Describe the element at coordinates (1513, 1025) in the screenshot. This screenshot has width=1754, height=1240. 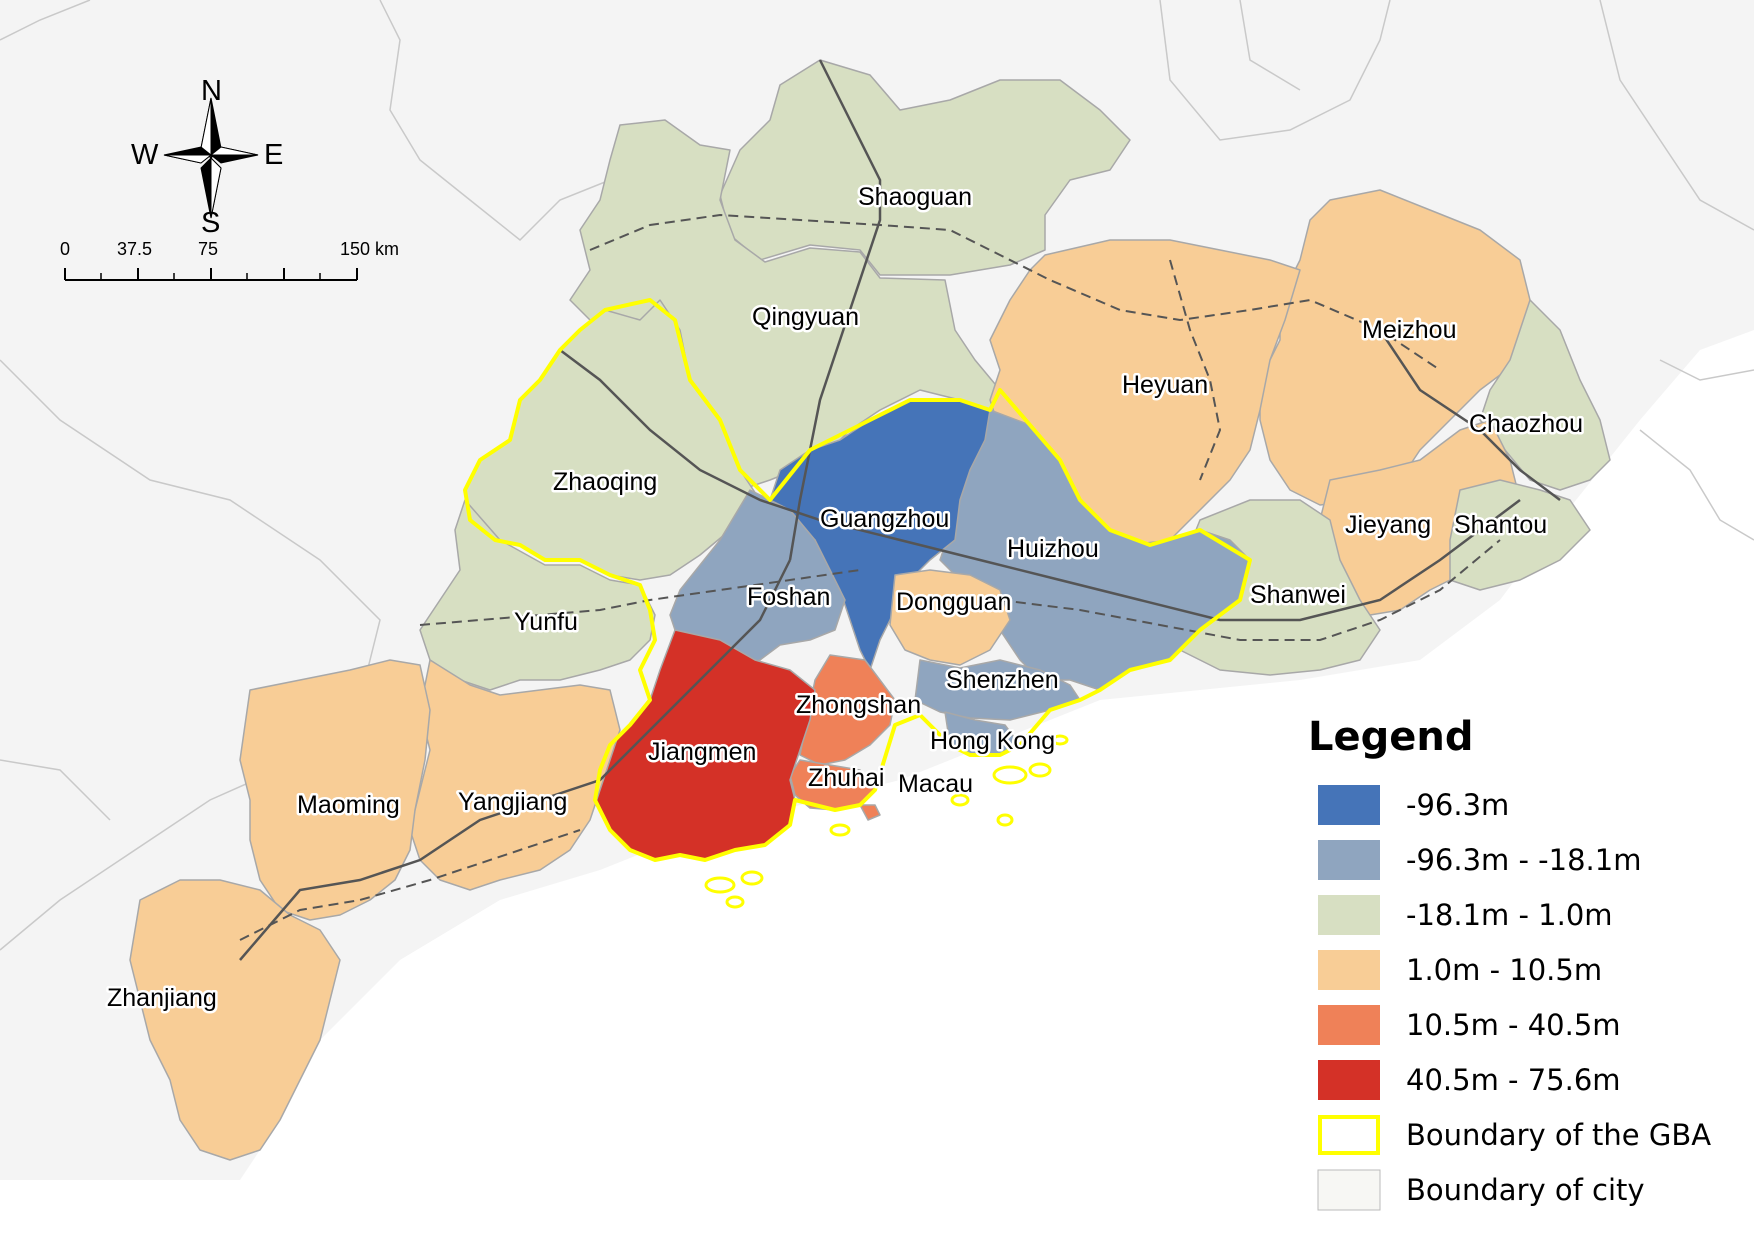
I see `legend-label: 10.5m - 40.5m` at that location.